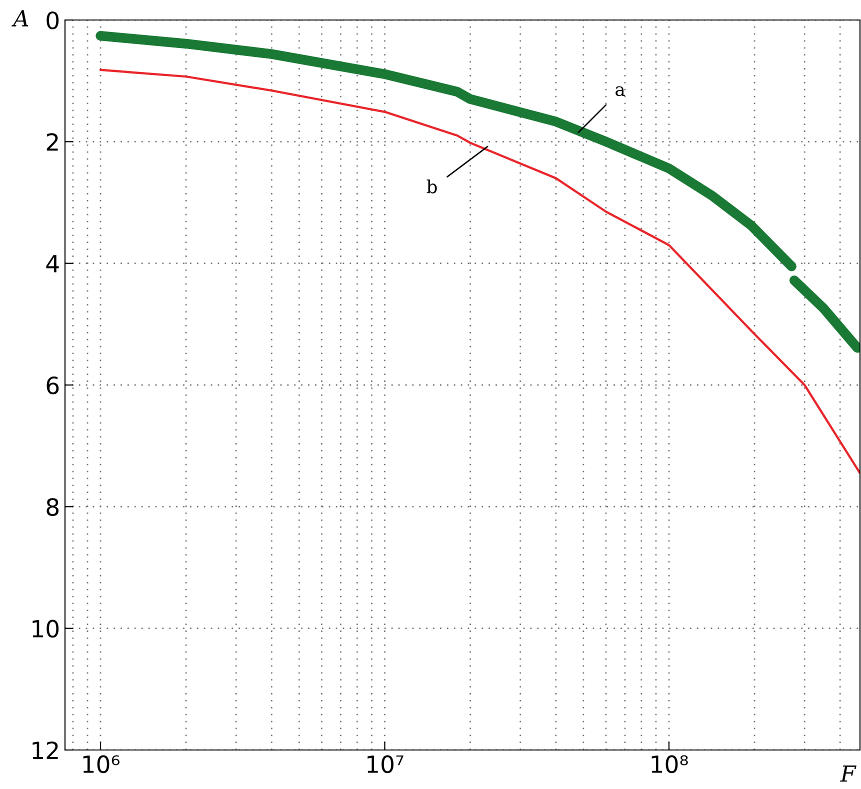 The image size is (861, 789). Describe the element at coordinates (52, 142) in the screenshot. I see `y-tick-label: 2` at that location.